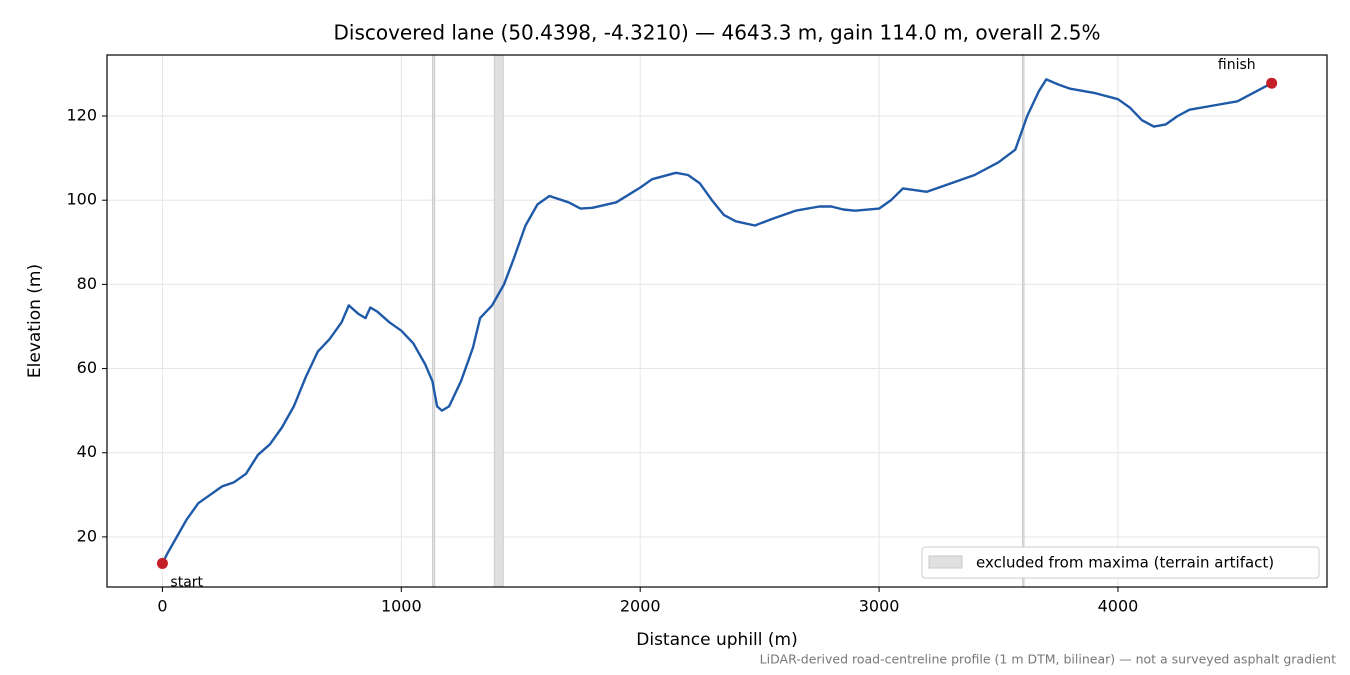 This screenshot has height=675, width=1350. Describe the element at coordinates (945, 562) in the screenshot. I see `legend-swatch` at that location.